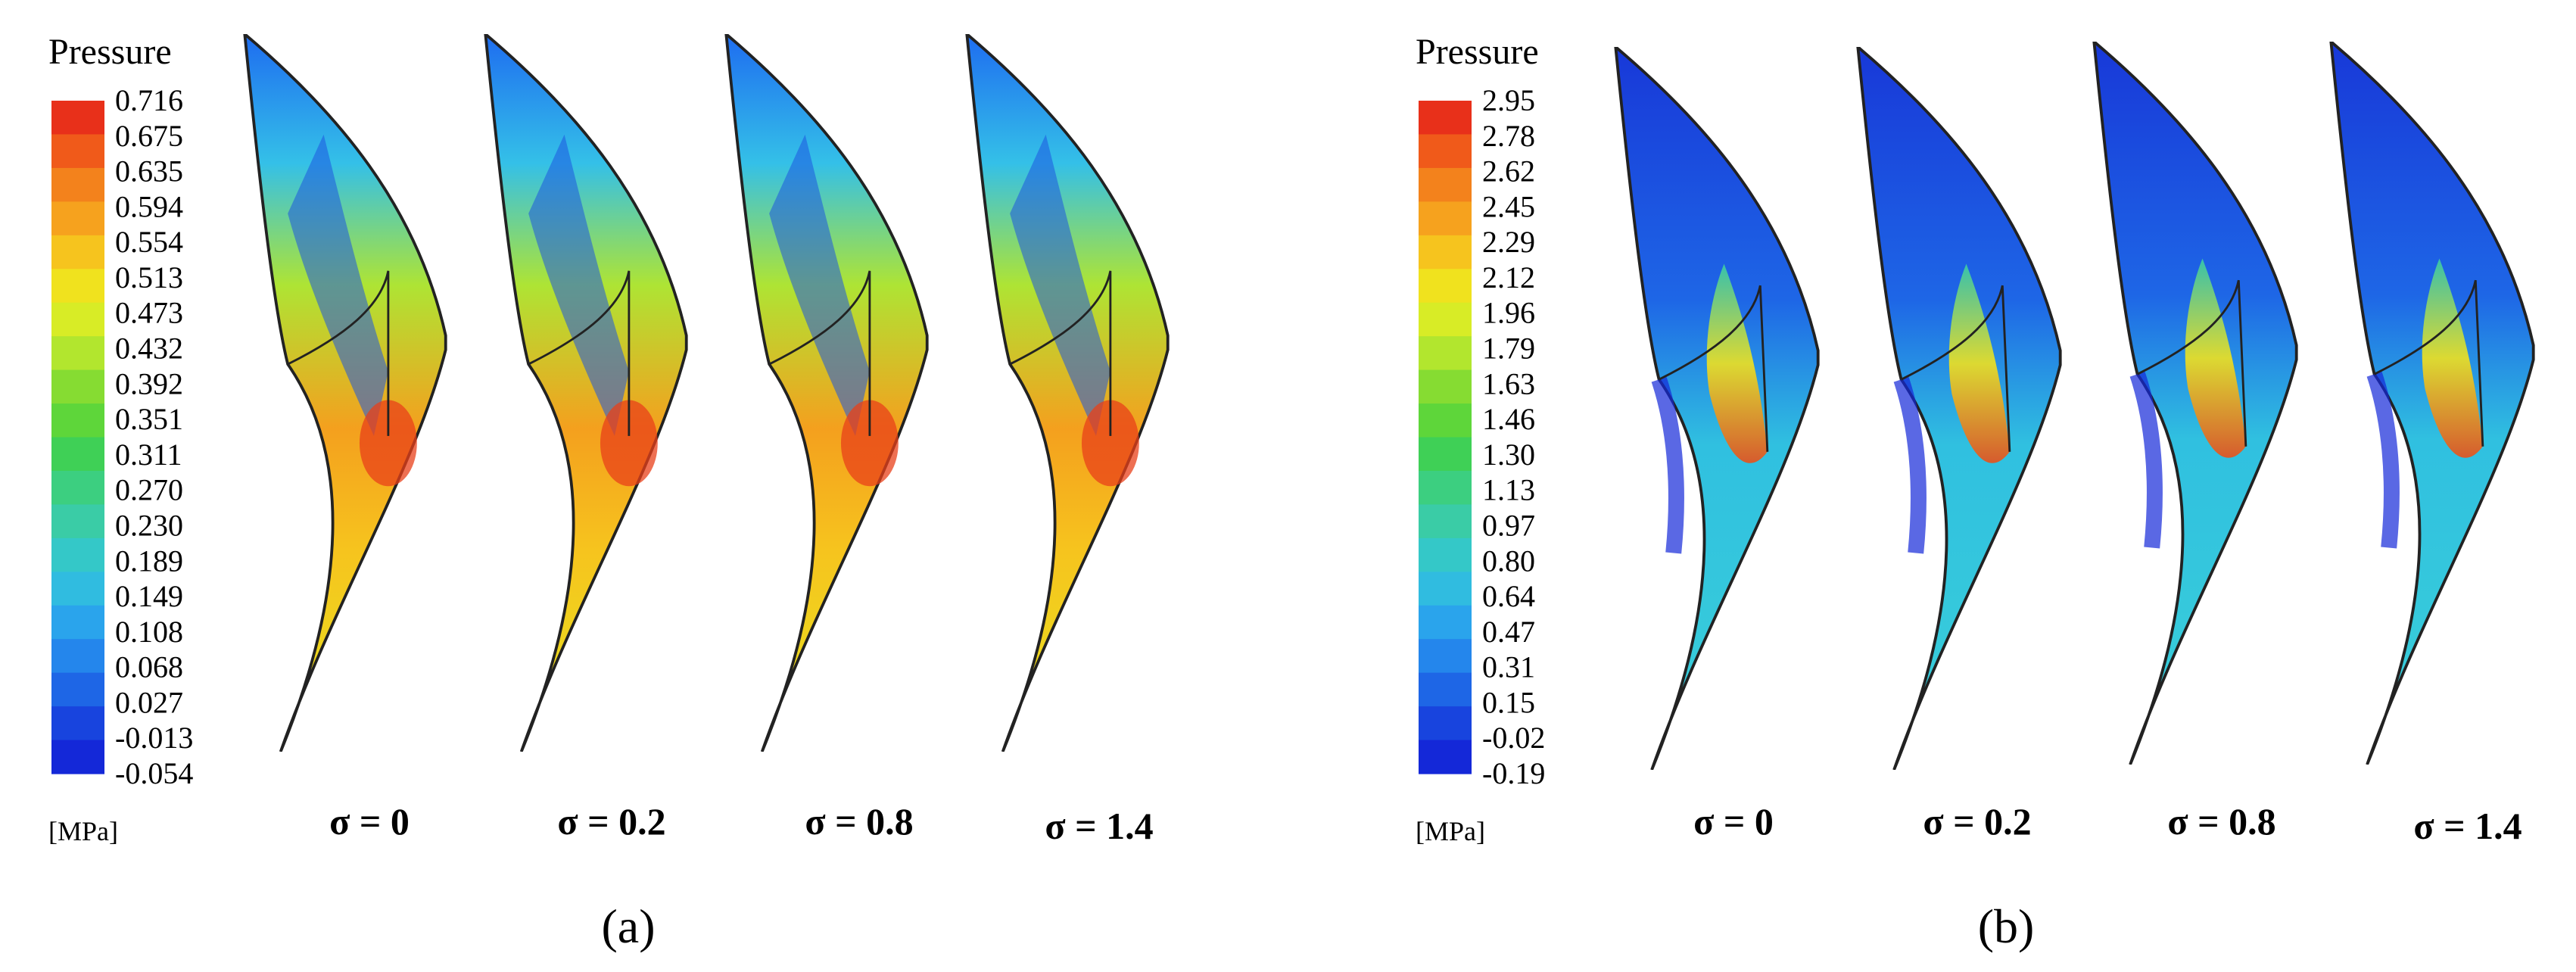  Describe the element at coordinates (149, 313) in the screenshot. I see `colorbar-tick-label: 0.473` at that location.